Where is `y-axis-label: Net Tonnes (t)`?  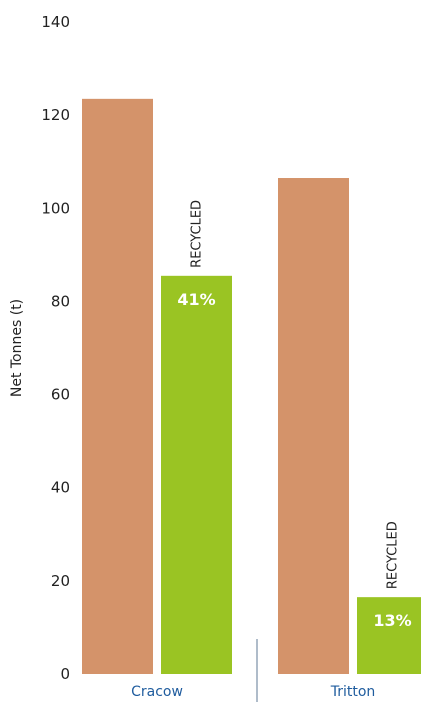
y-axis-label: Net Tonnes (t) is located at coordinates (17, 348).